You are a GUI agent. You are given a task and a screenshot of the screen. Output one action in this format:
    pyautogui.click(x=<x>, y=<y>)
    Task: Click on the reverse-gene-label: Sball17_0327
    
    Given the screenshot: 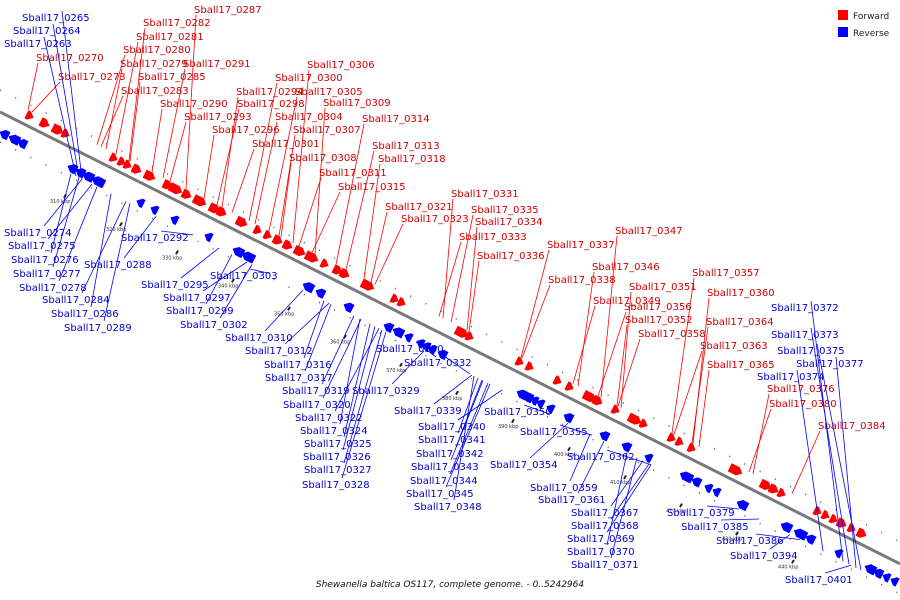 What is the action you would take?
    pyautogui.click(x=338, y=470)
    